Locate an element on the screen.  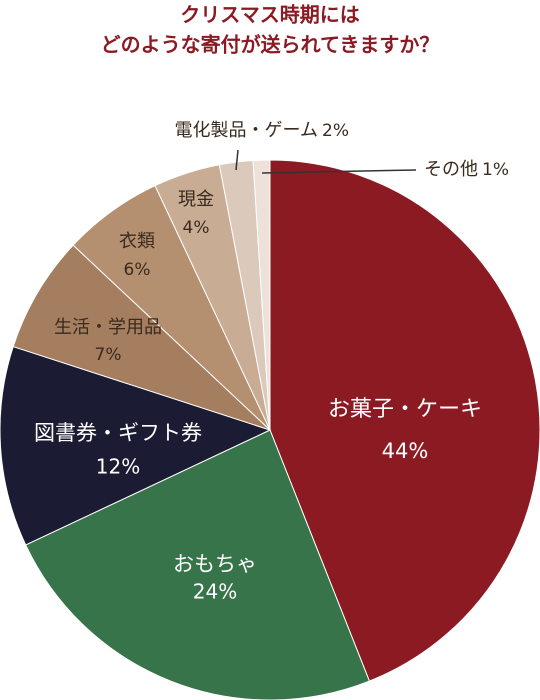
value-label: 24% is located at coordinates (215, 592).